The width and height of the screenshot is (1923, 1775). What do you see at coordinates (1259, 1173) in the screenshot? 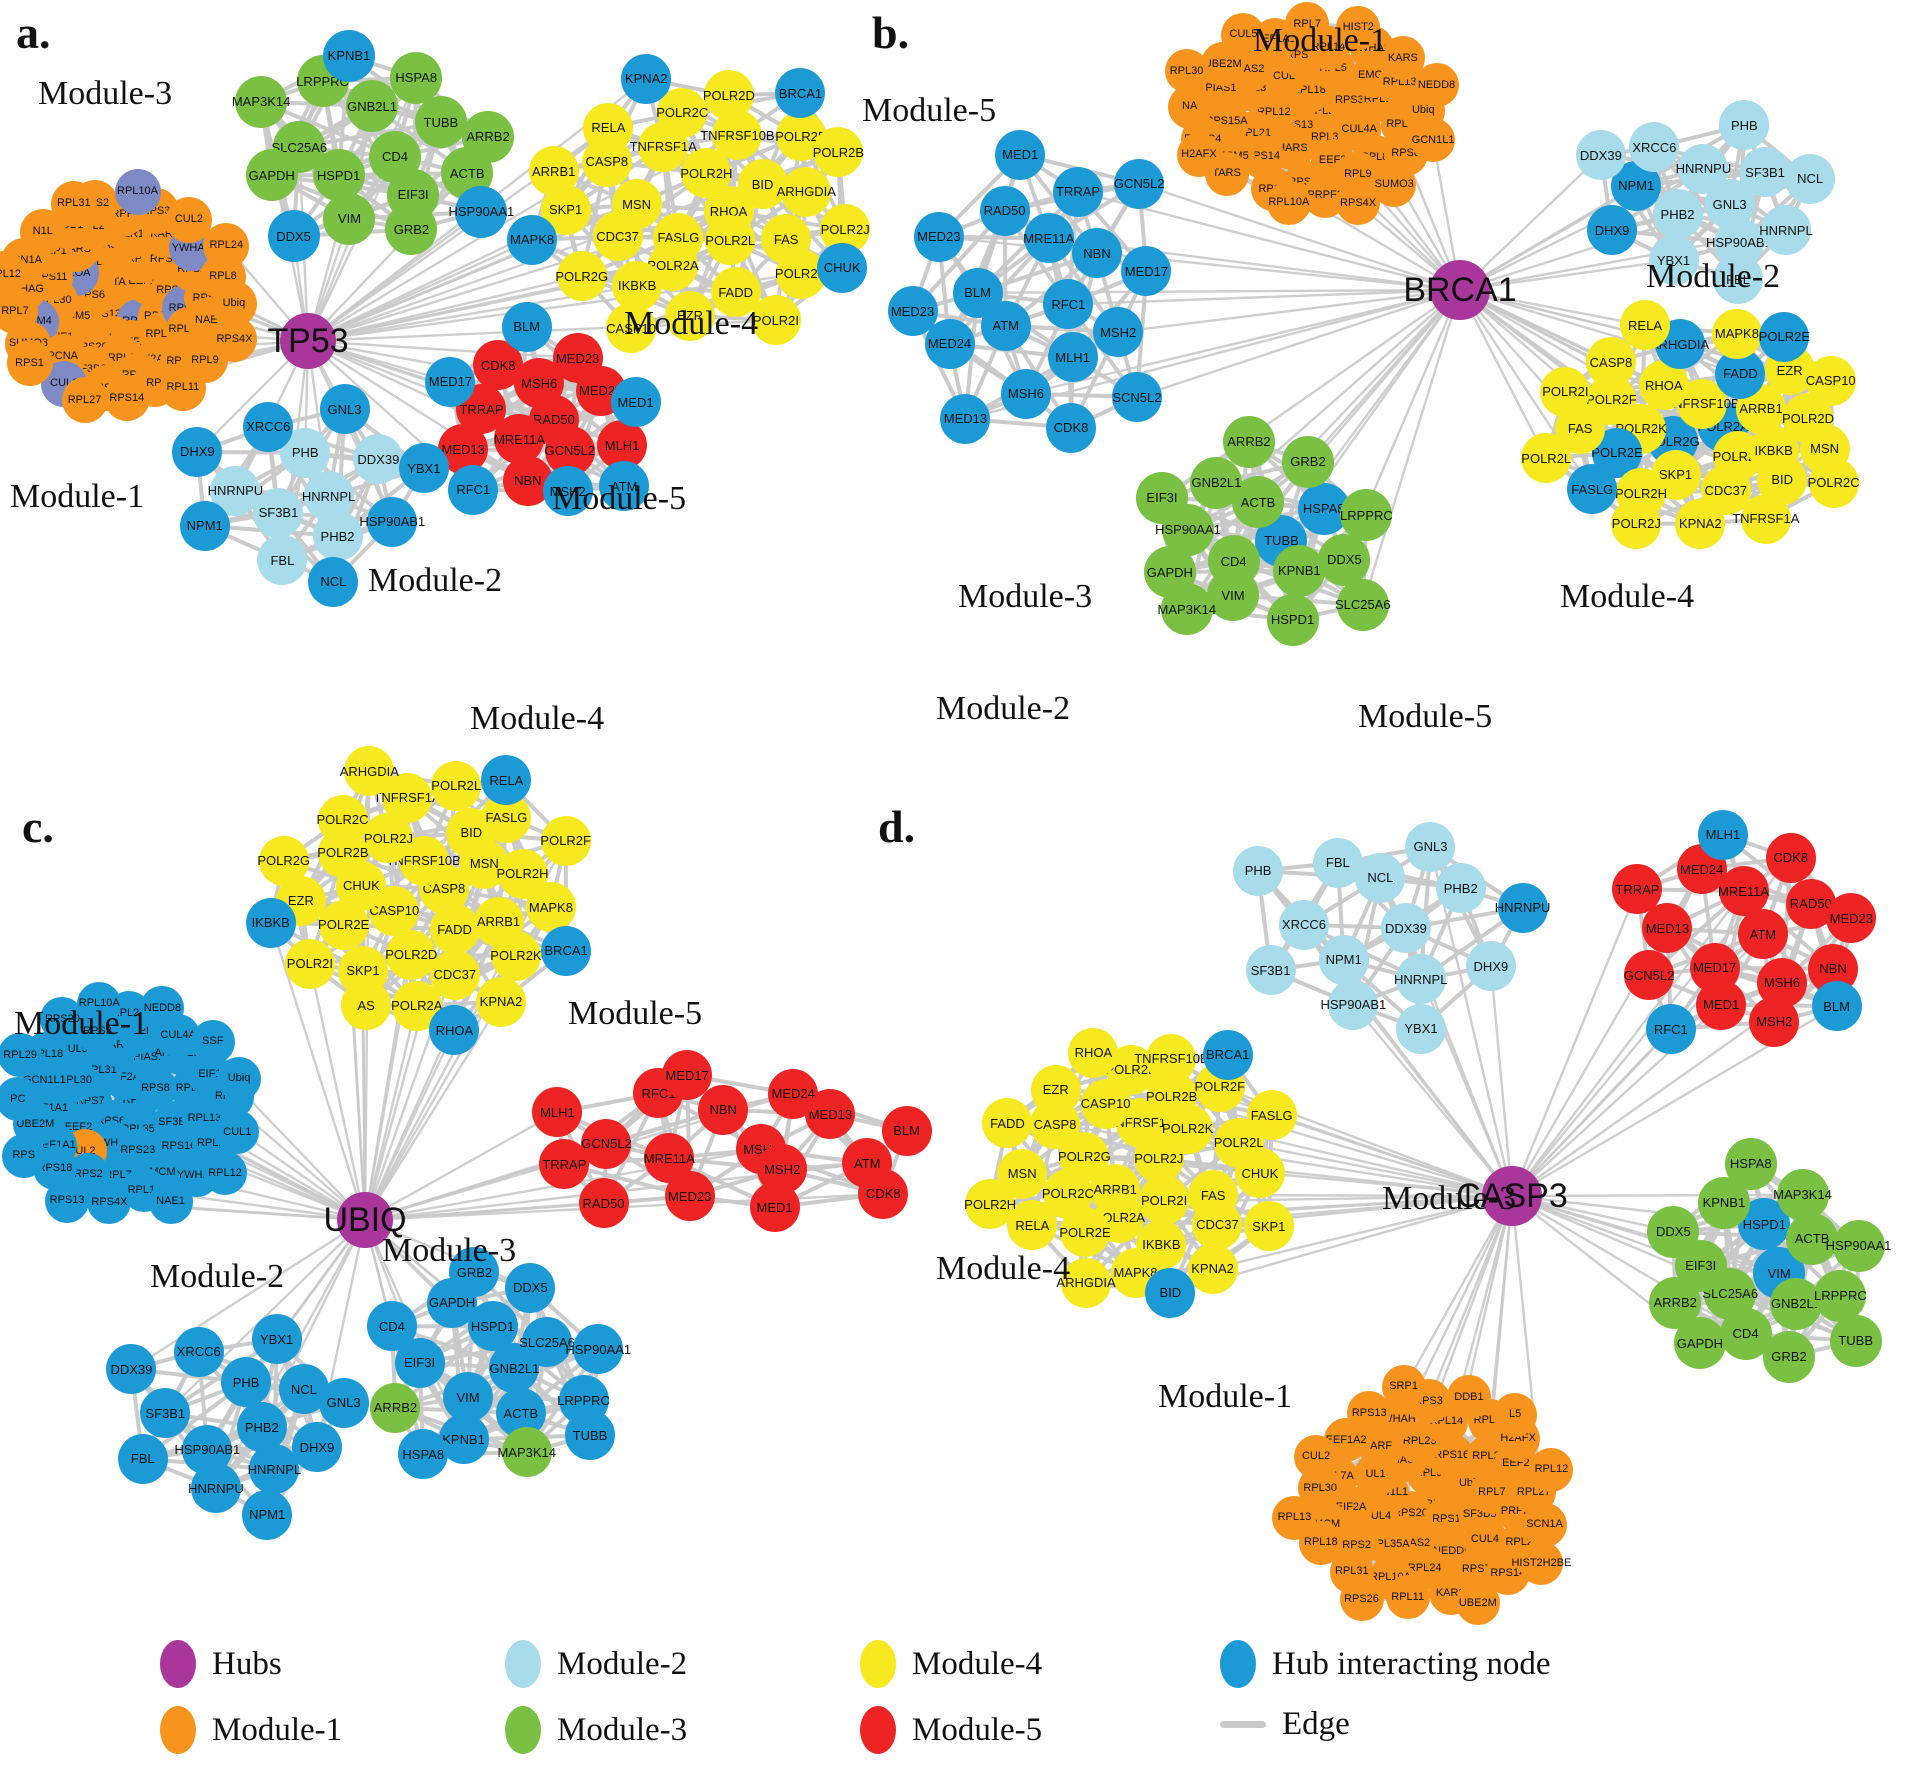
I see `network-node: CHUK` at bounding box center [1259, 1173].